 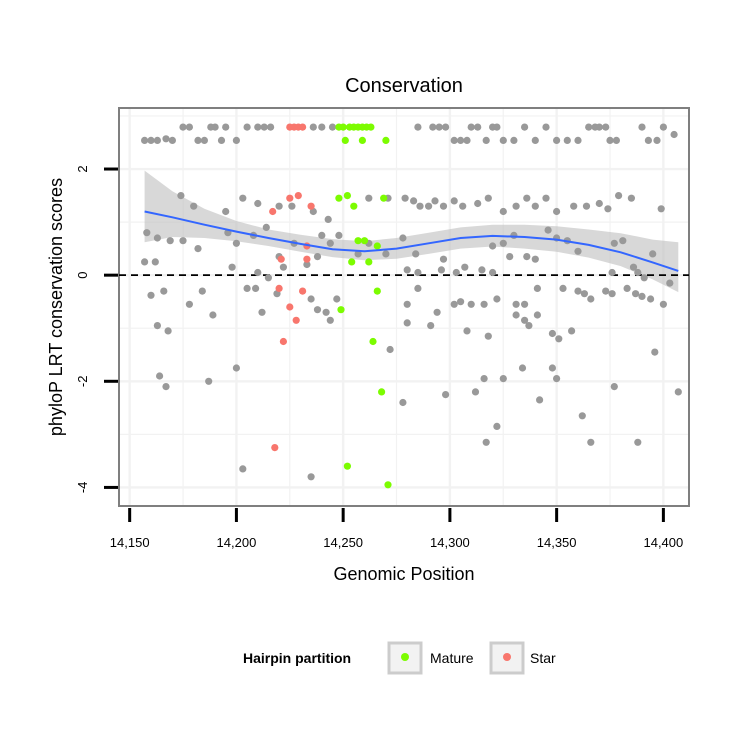 I want to click on legend-item-star: Star, so click(x=522, y=658).